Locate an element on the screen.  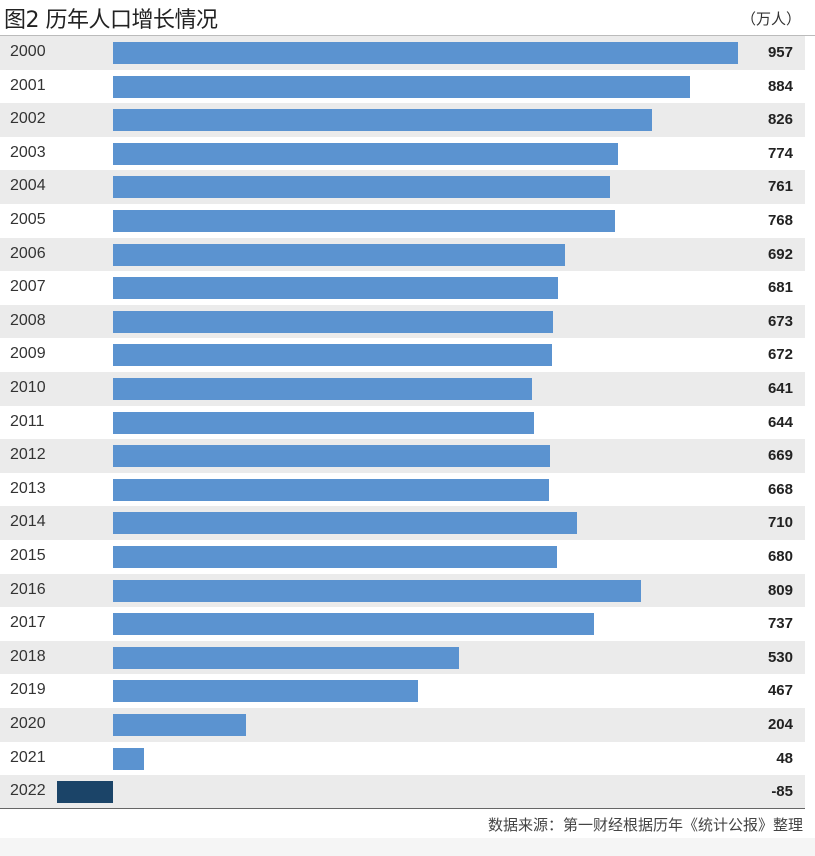
bar-row: 2003 774 is located at coordinates (402, 154).